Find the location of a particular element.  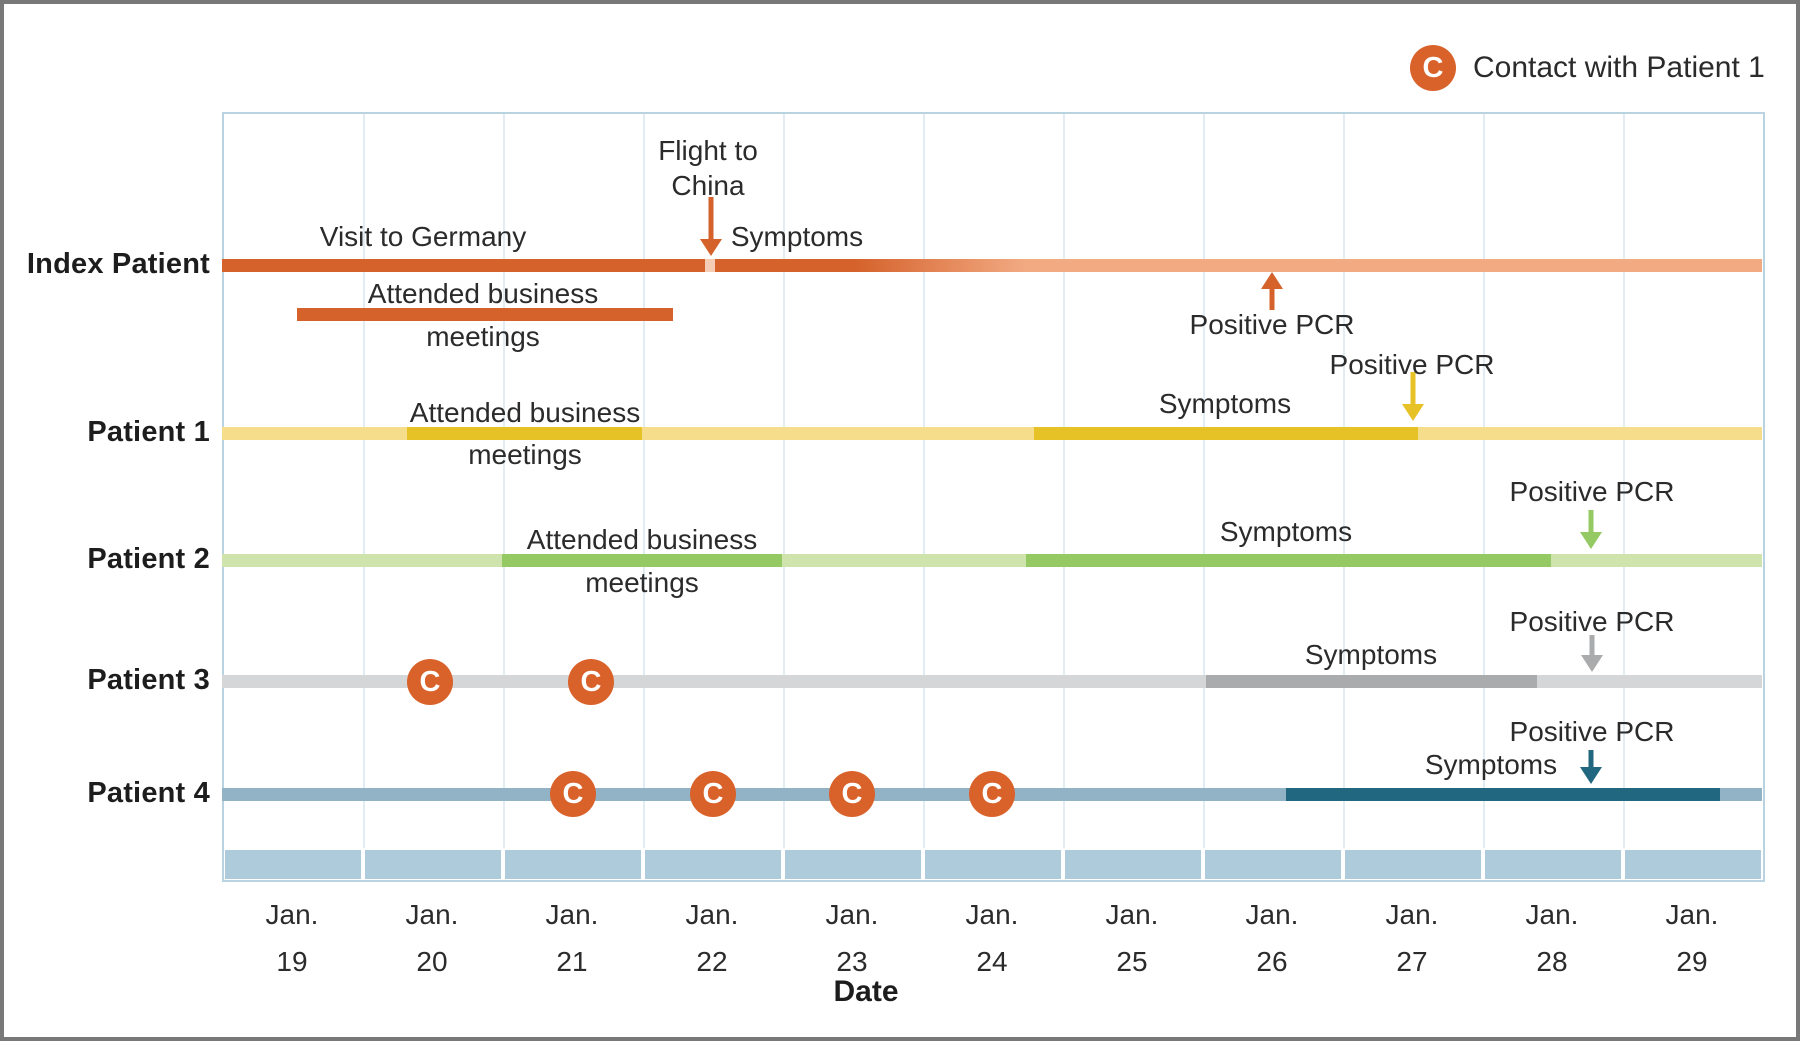

x-tick-day: 27 is located at coordinates (1412, 961).